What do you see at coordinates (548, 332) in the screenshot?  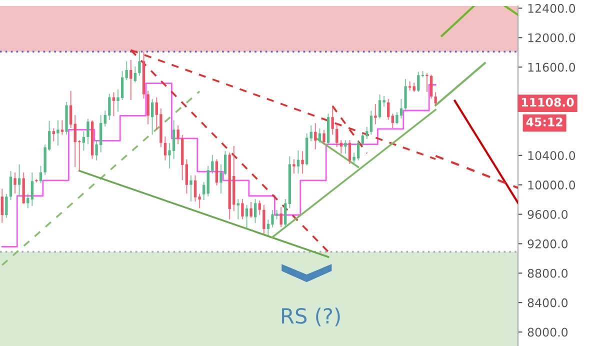 I see `y-tick-label: 8000.0` at bounding box center [548, 332].